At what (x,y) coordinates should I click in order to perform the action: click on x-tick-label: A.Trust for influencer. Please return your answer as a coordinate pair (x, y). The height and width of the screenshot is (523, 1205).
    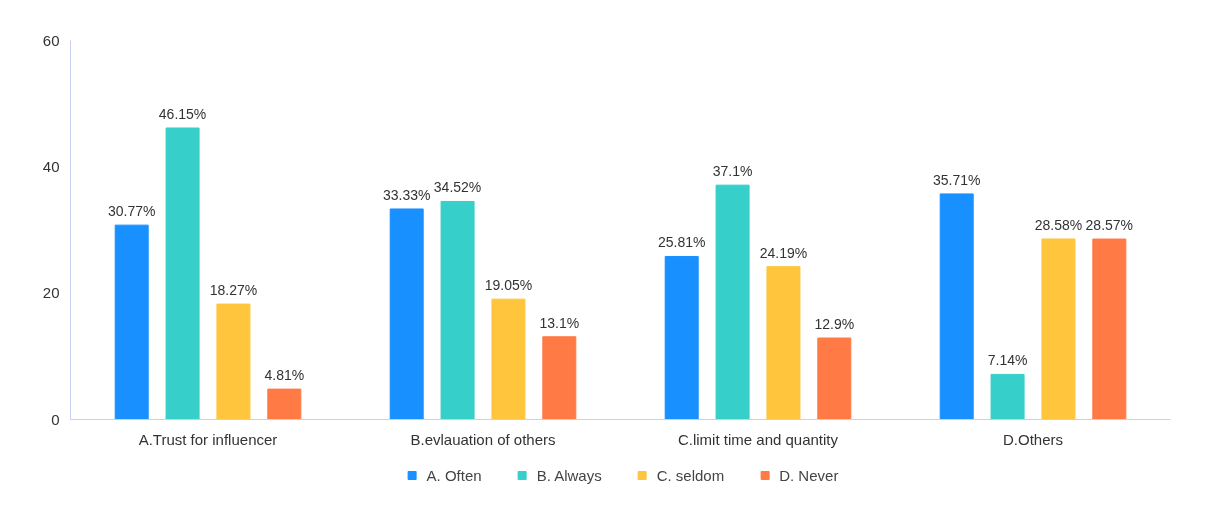
    Looking at the image, I should click on (208, 439).